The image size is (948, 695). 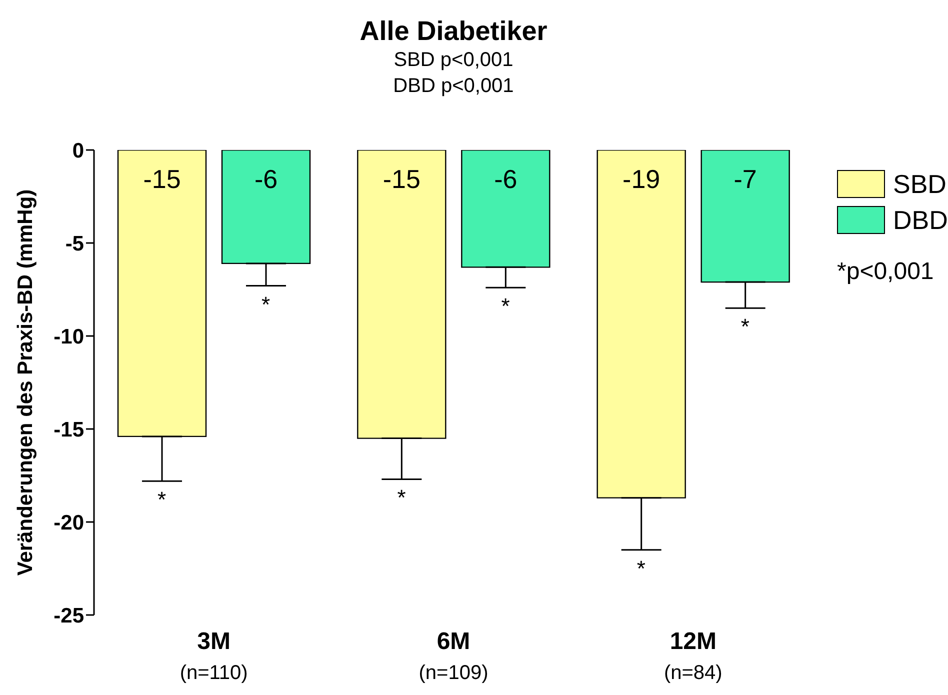 I want to click on y-tick-label: -15, so click(x=69, y=430).